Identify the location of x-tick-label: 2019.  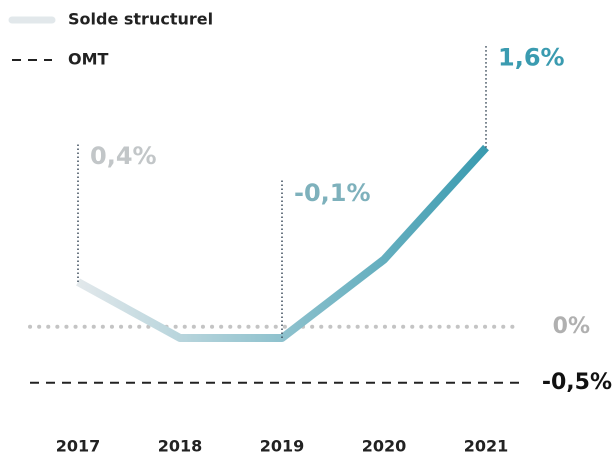
(282, 446).